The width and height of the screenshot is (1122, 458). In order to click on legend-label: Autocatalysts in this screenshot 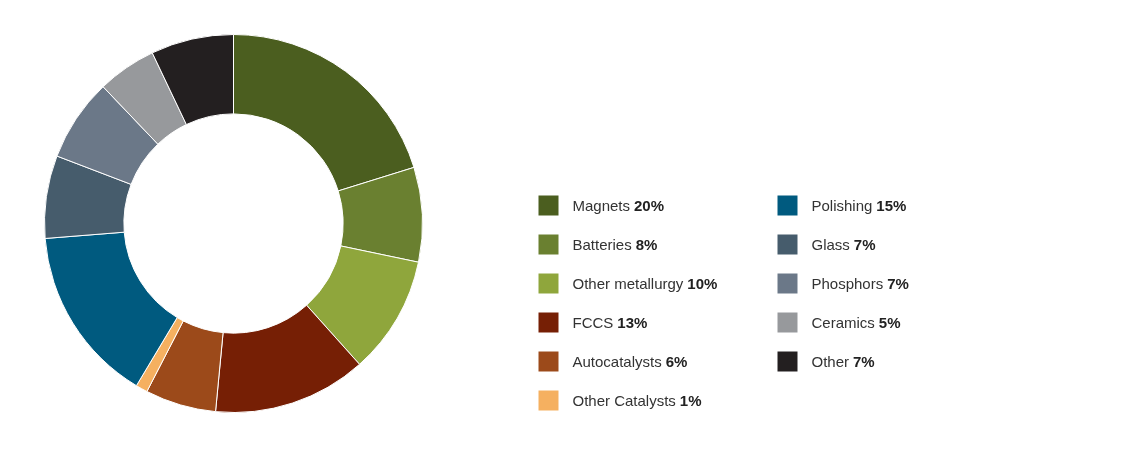, I will do `click(617, 361)`.